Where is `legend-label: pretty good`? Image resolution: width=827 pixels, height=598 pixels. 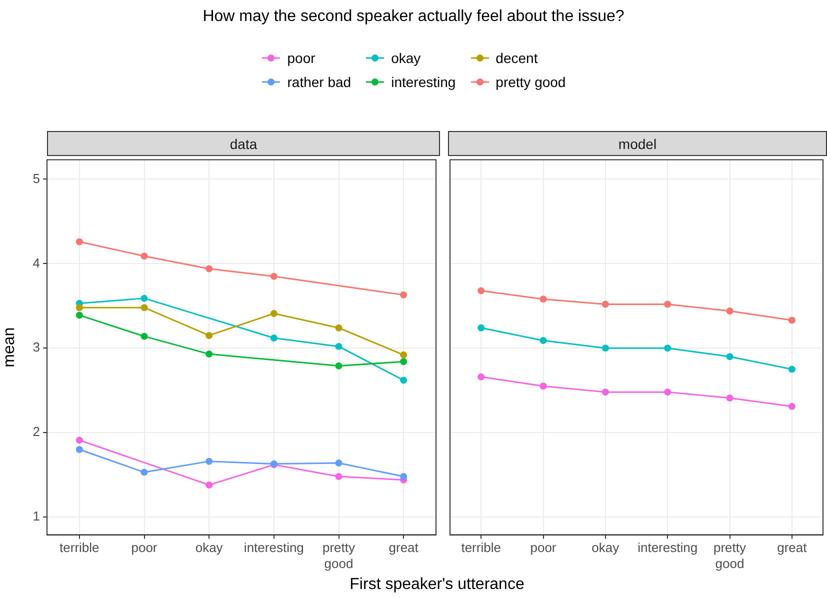 legend-label: pretty good is located at coordinates (531, 82).